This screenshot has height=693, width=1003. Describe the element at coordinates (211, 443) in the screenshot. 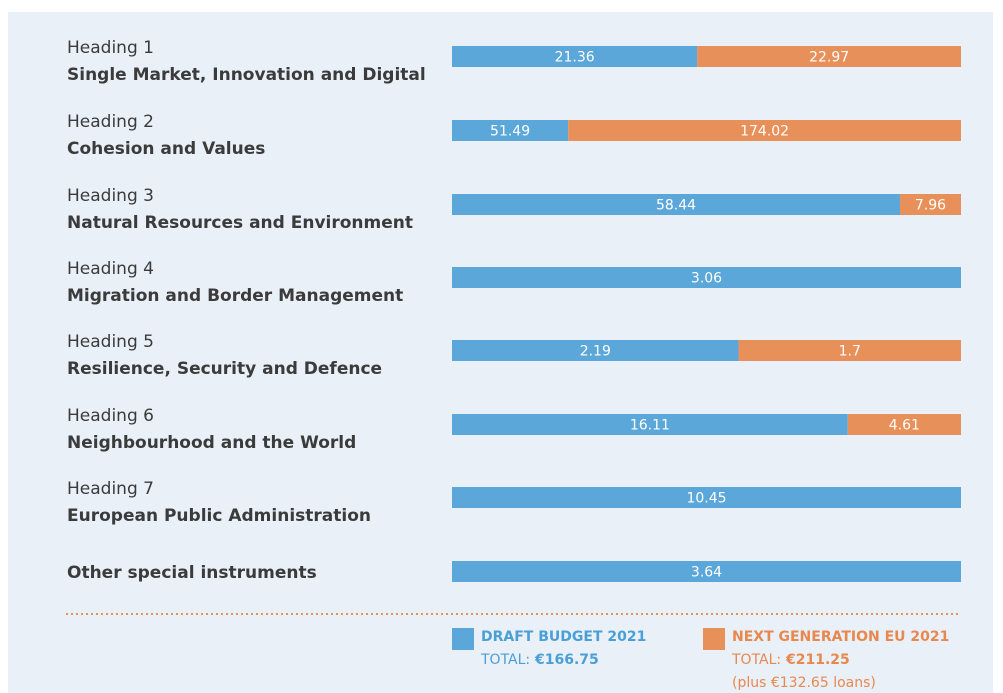

I see `category-label: Neighbourhood and the World` at that location.